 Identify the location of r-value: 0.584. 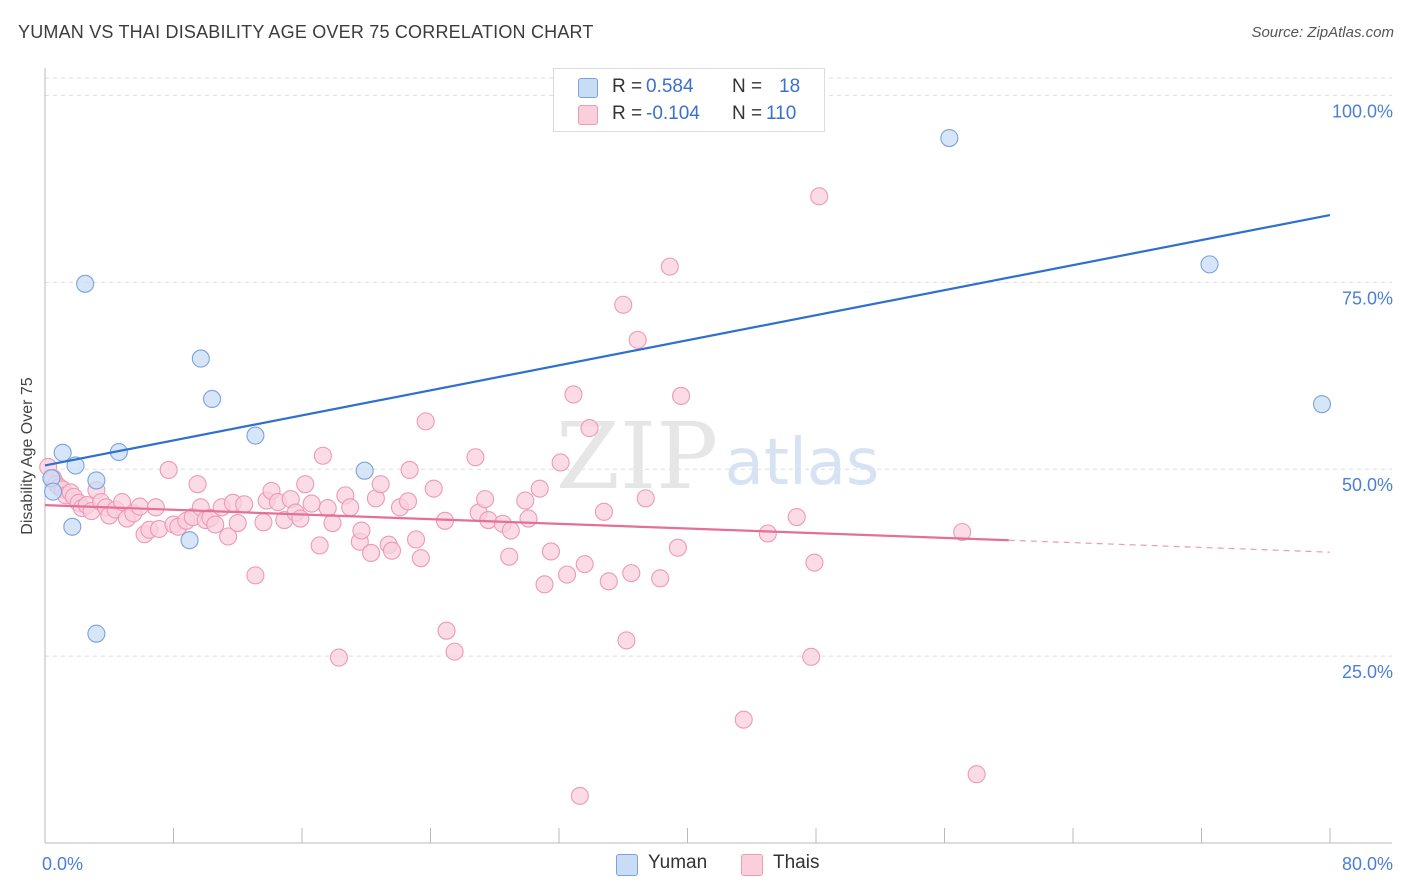
(670, 86).